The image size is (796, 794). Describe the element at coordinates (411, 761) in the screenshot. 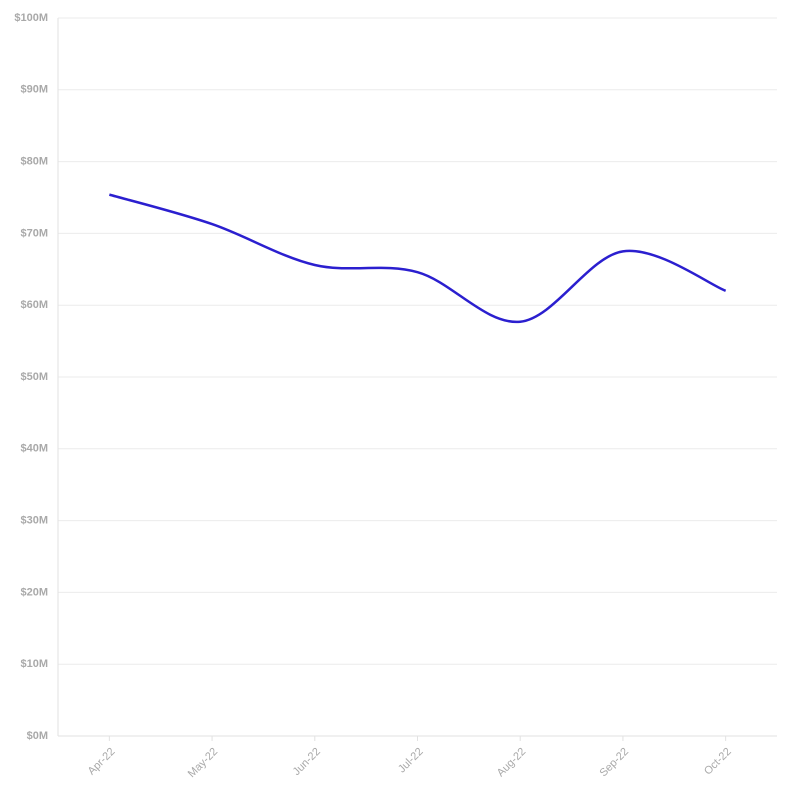

I see `x-tick-label: Jul-22` at that location.